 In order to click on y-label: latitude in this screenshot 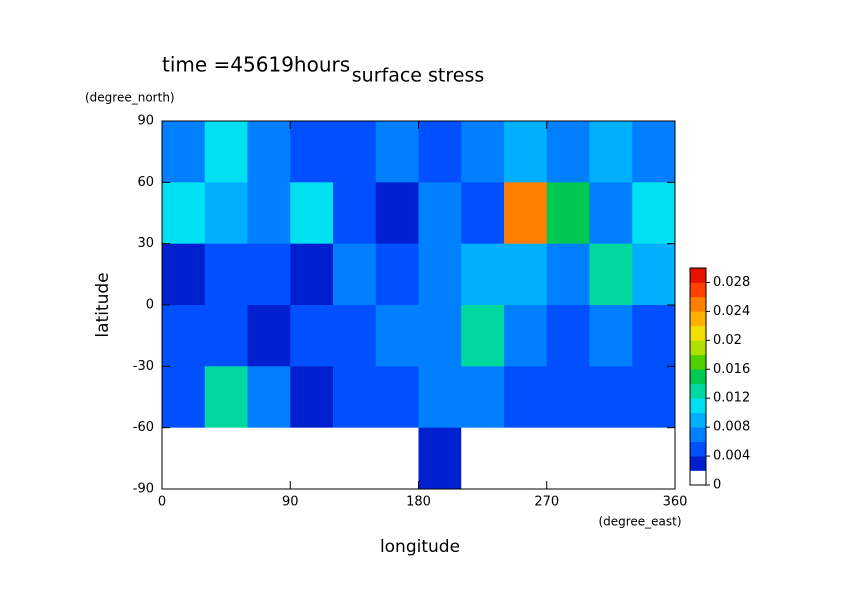, I will do `click(103, 304)`.